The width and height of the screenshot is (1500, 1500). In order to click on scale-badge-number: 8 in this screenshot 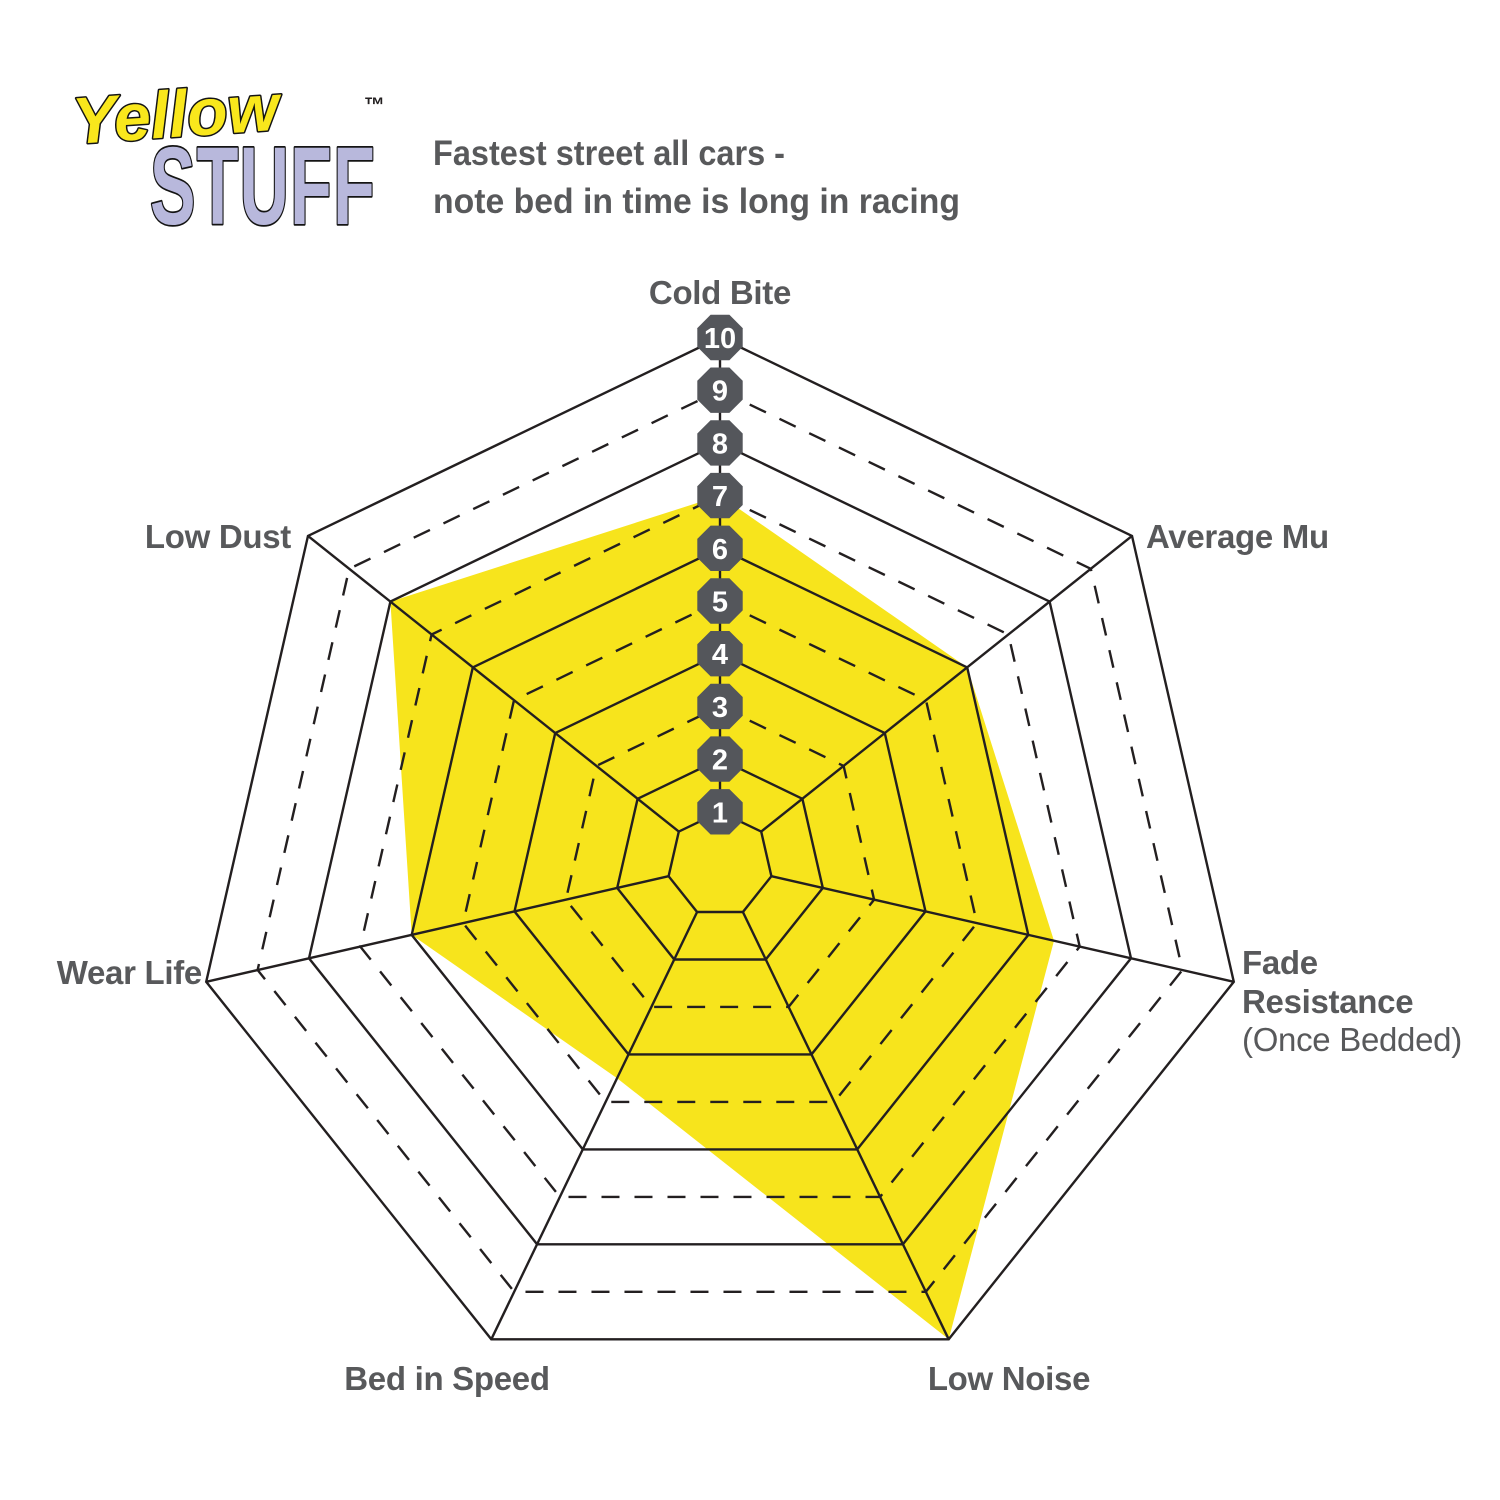, I will do `click(720, 444)`.